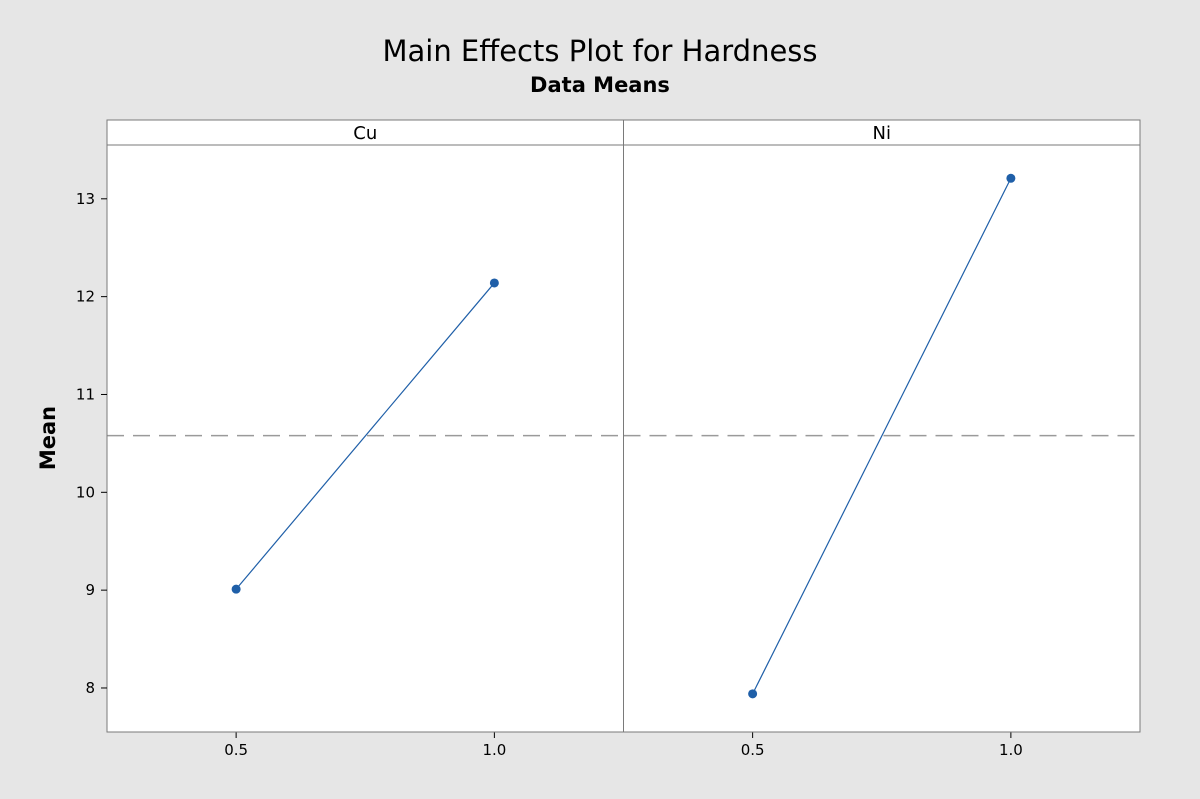  What do you see at coordinates (85, 492) in the screenshot?
I see `y-tick-label: 10` at bounding box center [85, 492].